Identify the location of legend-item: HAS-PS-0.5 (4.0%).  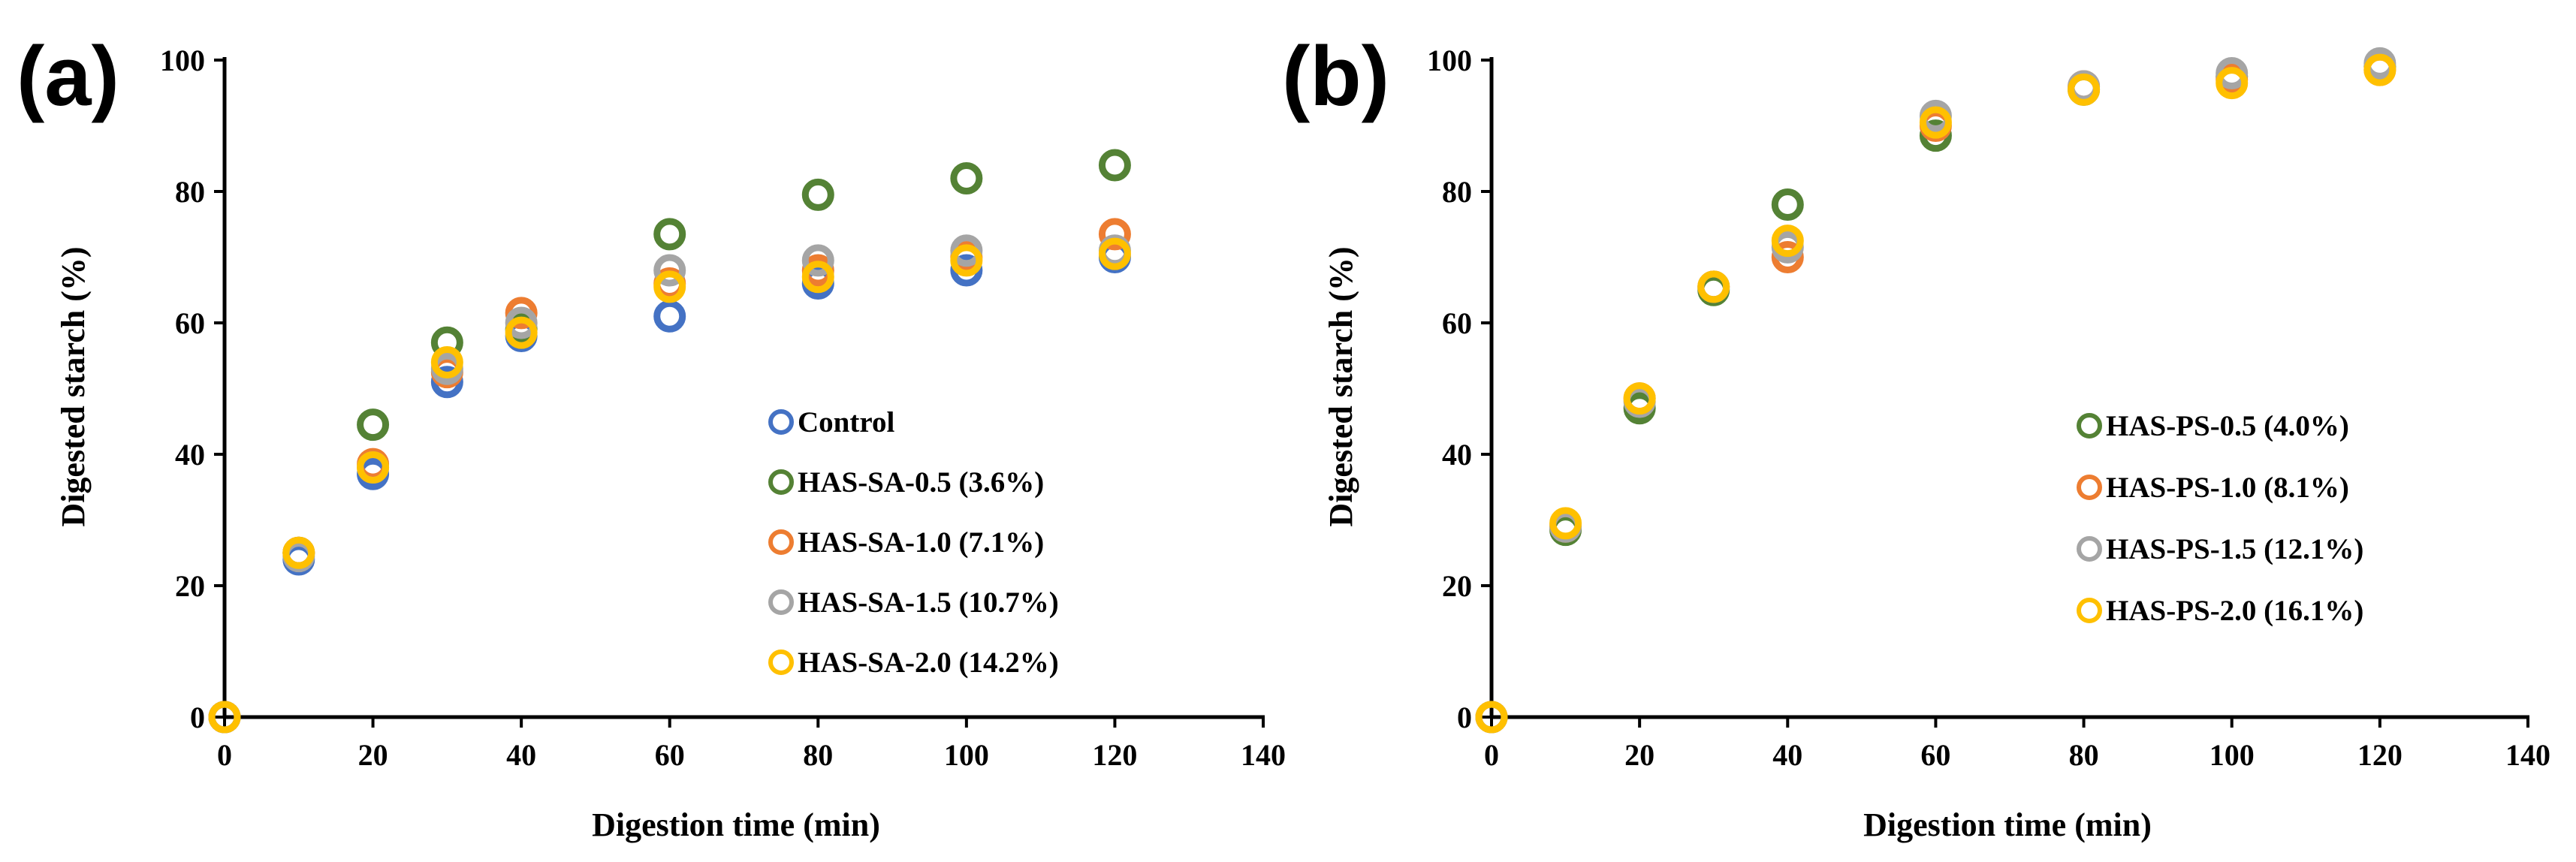
(2213, 426).